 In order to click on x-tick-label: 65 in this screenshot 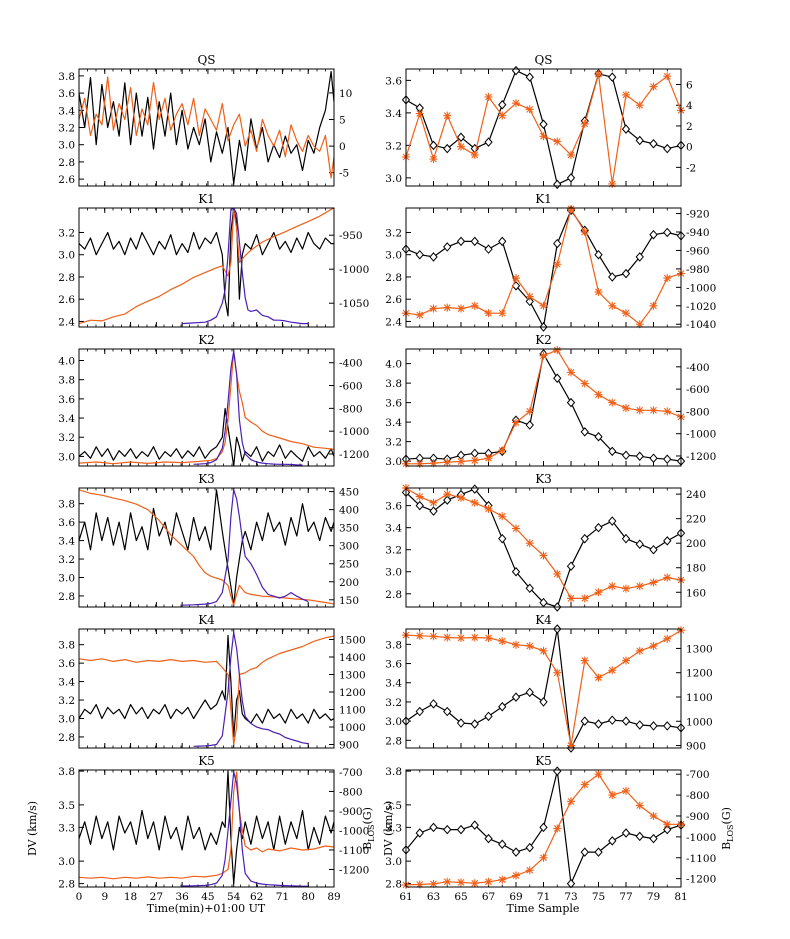, I will do `click(460, 897)`.